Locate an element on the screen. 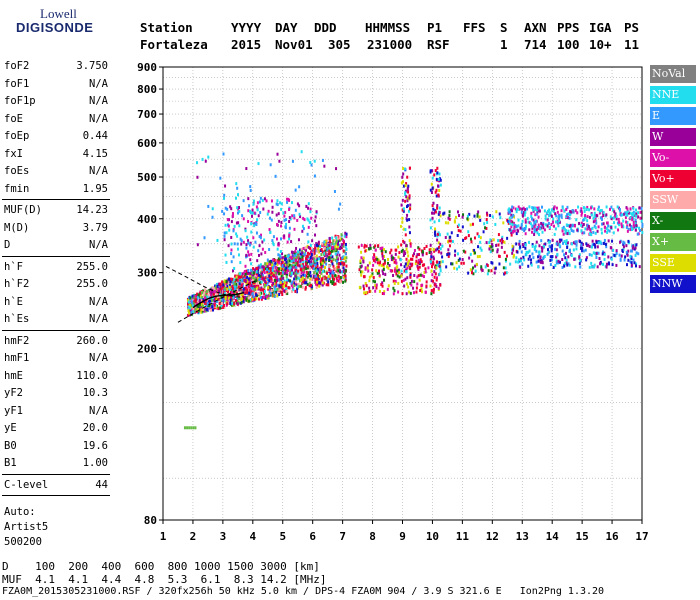 The height and width of the screenshot is (600, 700). header-value-10: 10+ is located at coordinates (600, 44).